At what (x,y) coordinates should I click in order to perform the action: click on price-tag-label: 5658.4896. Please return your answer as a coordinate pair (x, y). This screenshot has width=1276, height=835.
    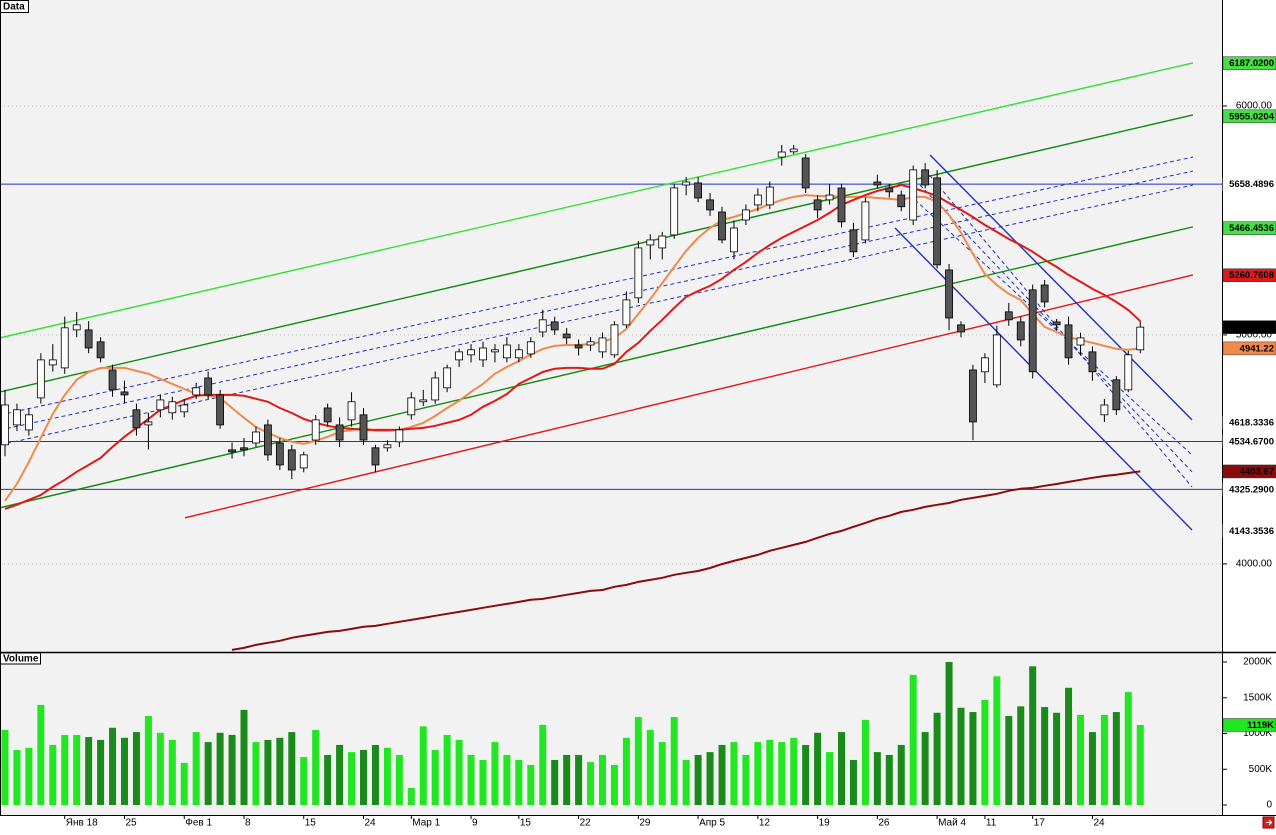
    Looking at the image, I should click on (1251, 184).